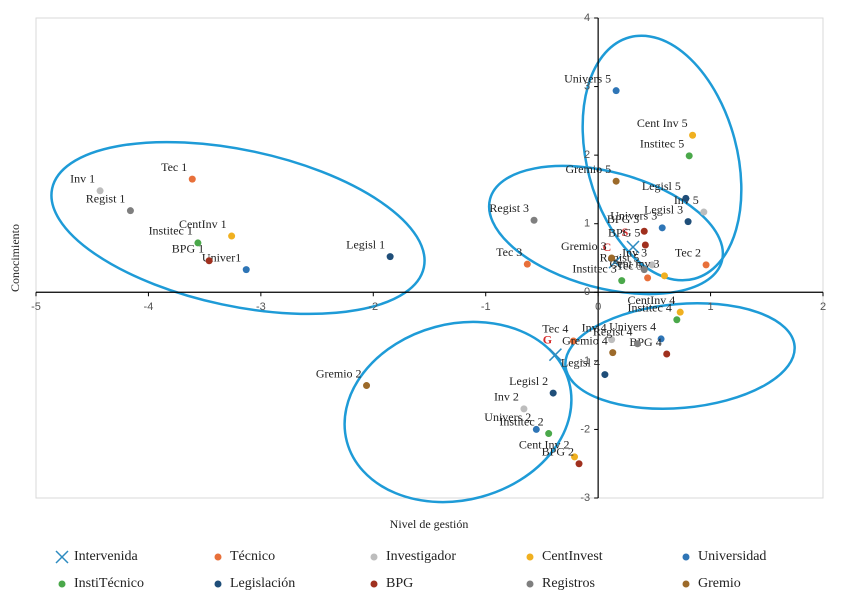  I want to click on point-label: C, so click(607, 247).